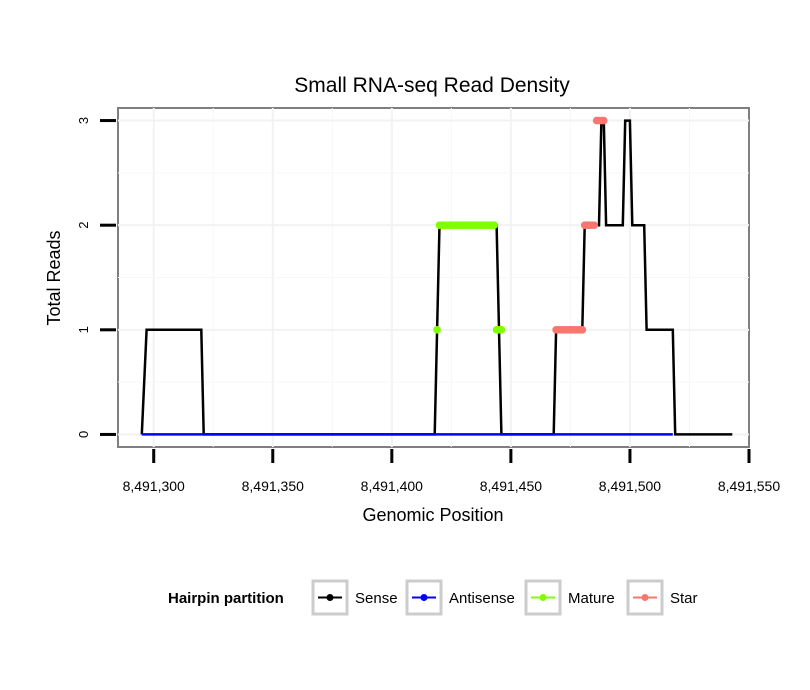 The width and height of the screenshot is (810, 690). Describe the element at coordinates (662, 597) in the screenshot. I see `legend-item-star: Star` at that location.